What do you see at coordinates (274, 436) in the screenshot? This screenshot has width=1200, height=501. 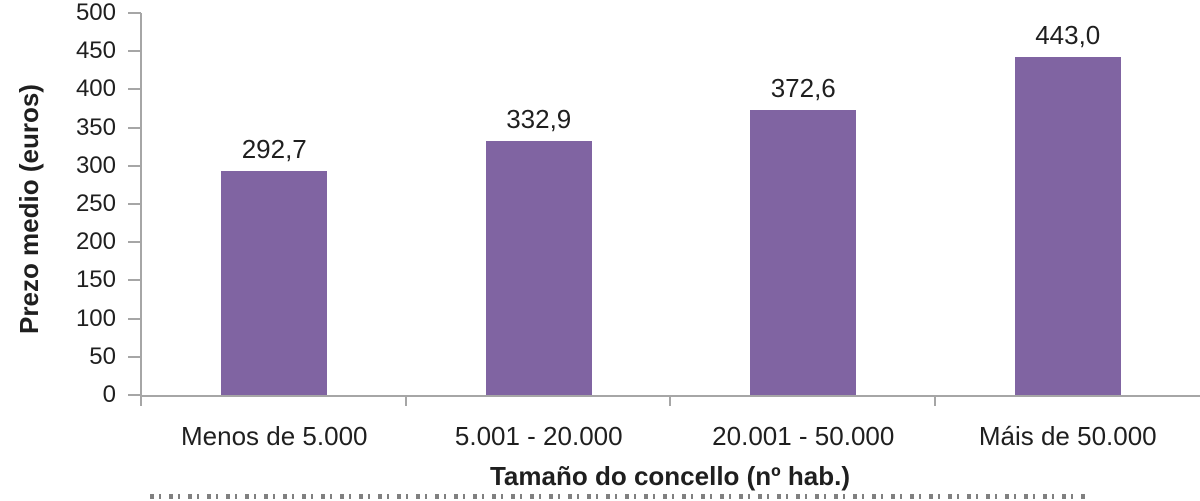 I see `category-label: Menos de 5.000` at bounding box center [274, 436].